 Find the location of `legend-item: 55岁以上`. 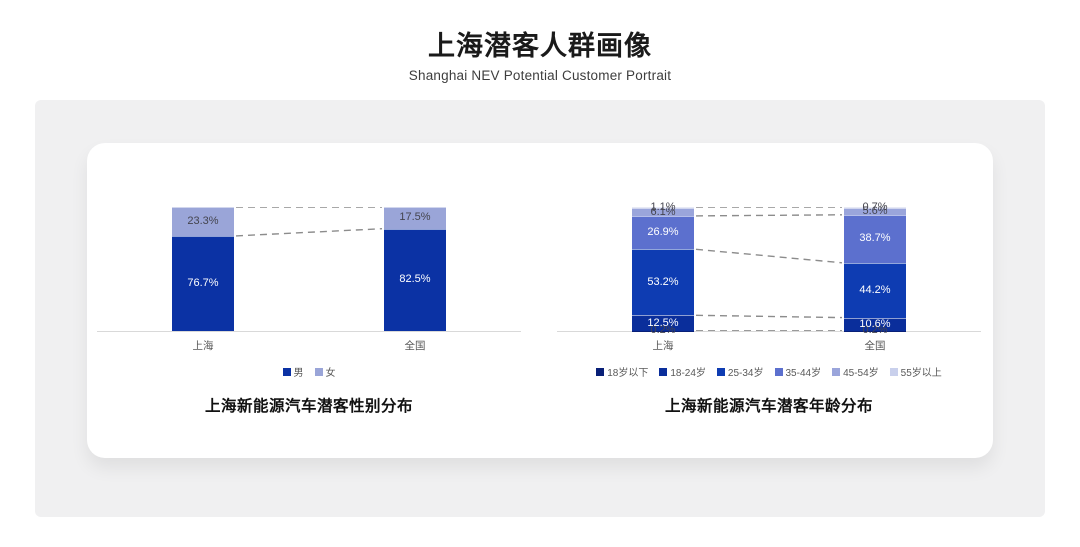

legend-item: 55岁以上 is located at coordinates (915, 371).